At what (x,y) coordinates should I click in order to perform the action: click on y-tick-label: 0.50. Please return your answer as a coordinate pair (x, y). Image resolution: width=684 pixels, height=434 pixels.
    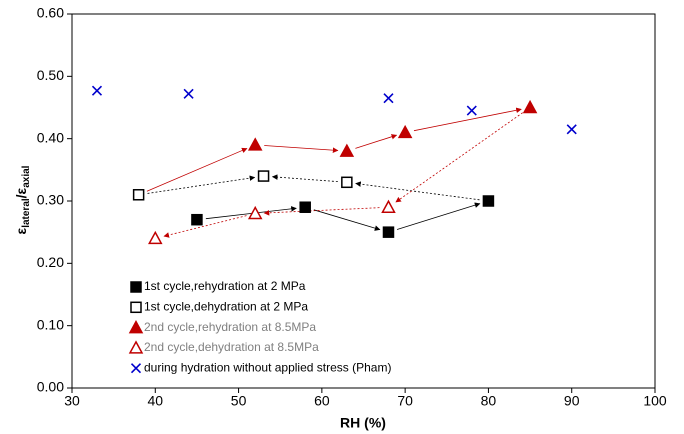
    Looking at the image, I should click on (50, 75).